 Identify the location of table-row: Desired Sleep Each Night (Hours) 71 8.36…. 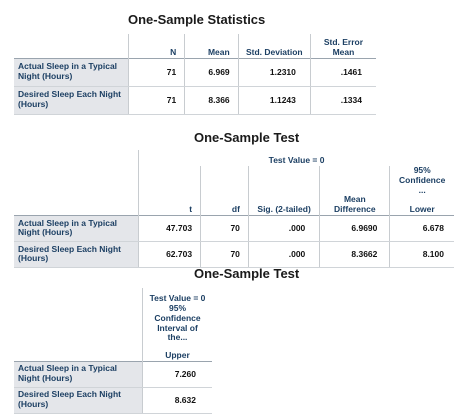
(195, 100).